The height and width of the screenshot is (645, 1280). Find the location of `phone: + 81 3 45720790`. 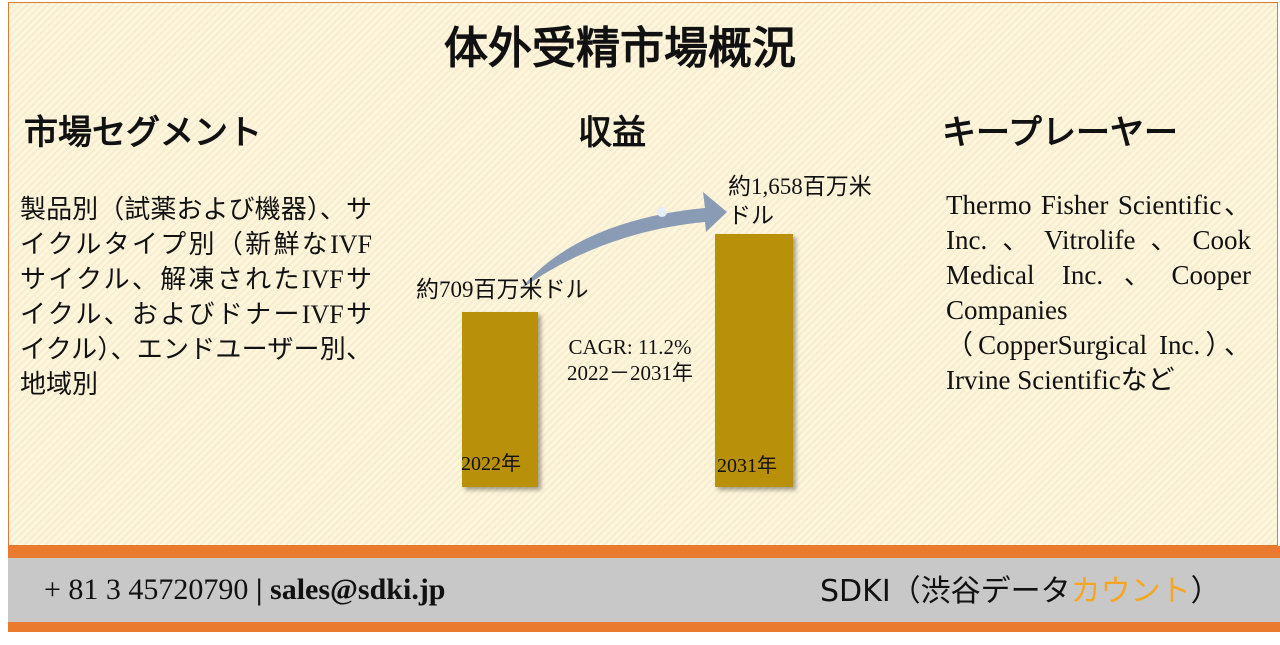

phone: + 81 3 45720790 is located at coordinates (146, 589).